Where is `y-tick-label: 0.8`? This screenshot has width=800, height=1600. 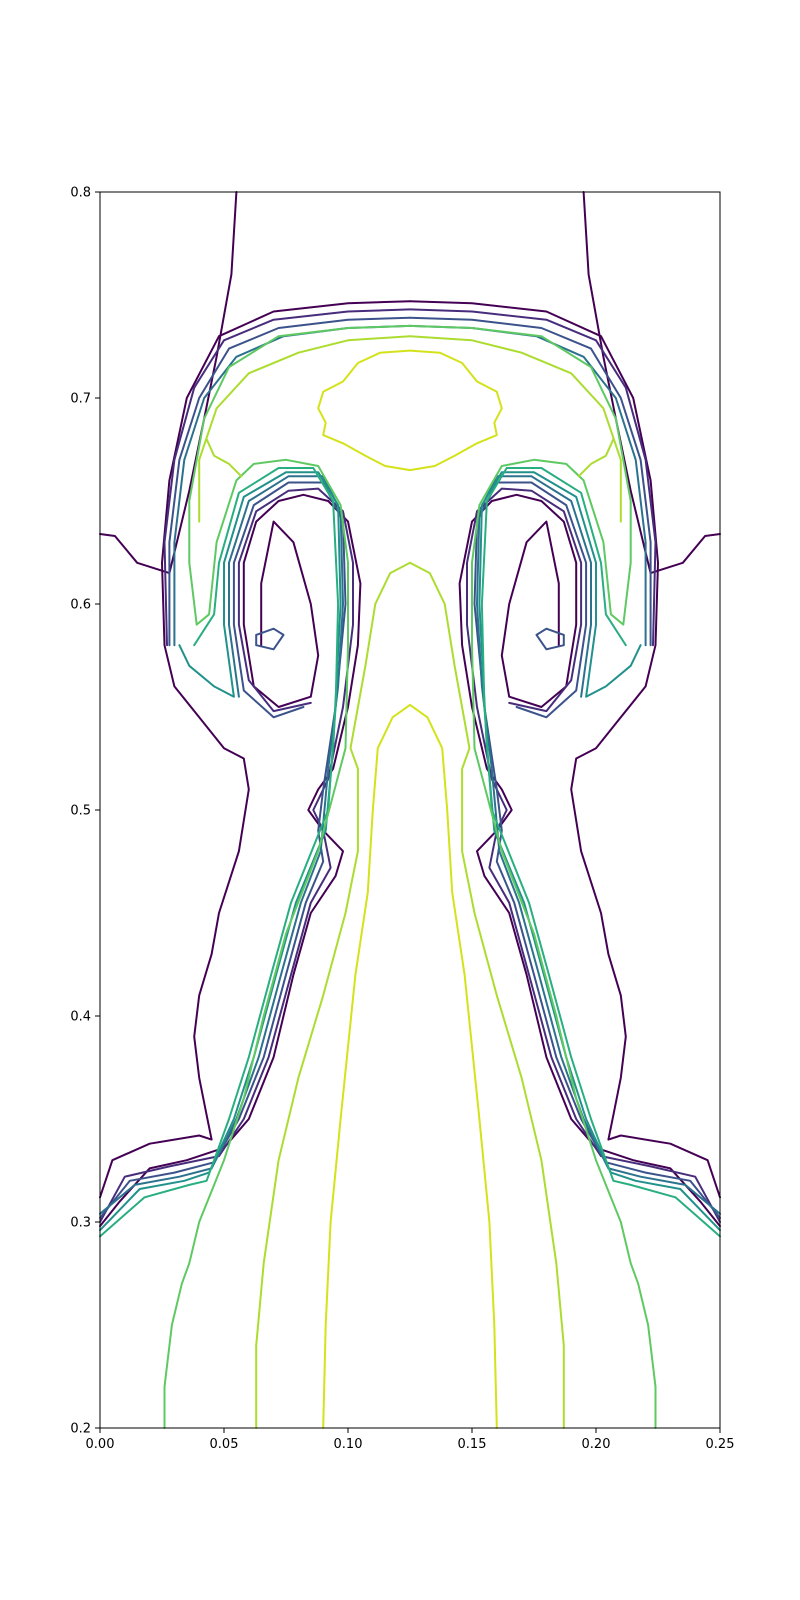 y-tick-label: 0.8 is located at coordinates (80, 193).